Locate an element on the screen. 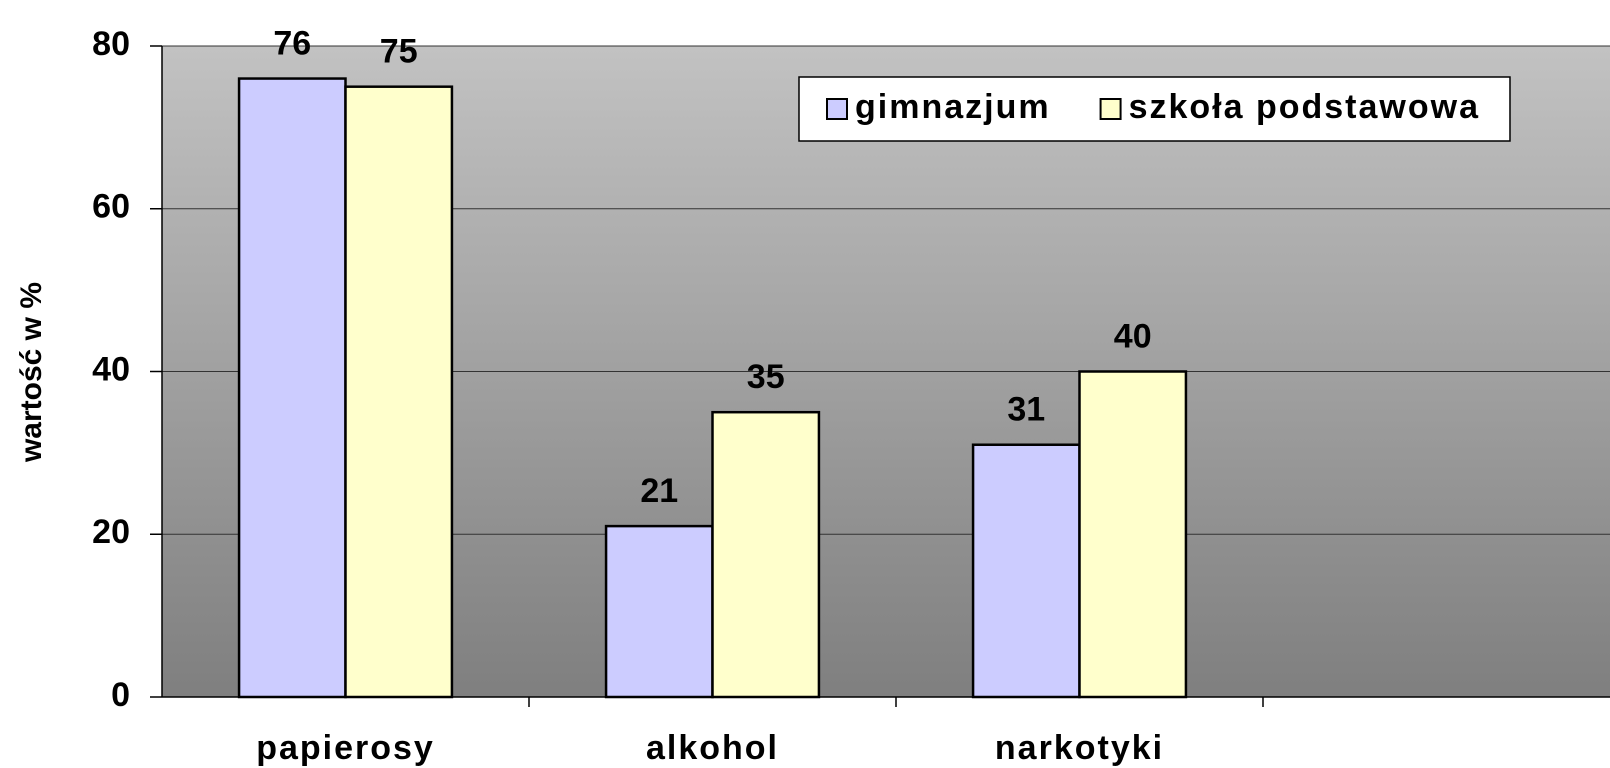  x-tick-label: alkohol is located at coordinates (712, 748).